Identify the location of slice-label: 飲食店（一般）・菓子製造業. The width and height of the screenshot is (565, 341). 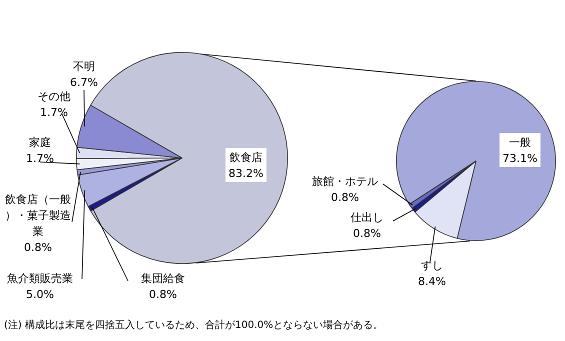
(38, 215).